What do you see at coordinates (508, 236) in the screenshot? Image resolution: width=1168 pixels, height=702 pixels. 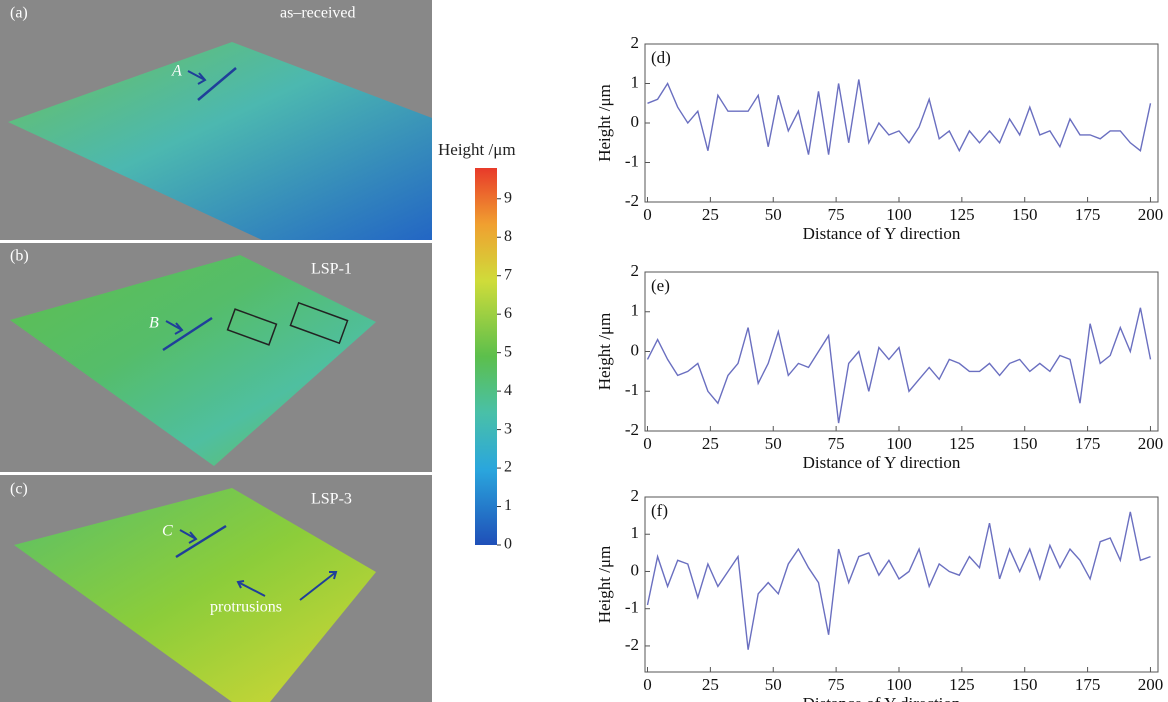 I see `colorbar-tick-label: 8` at bounding box center [508, 236].